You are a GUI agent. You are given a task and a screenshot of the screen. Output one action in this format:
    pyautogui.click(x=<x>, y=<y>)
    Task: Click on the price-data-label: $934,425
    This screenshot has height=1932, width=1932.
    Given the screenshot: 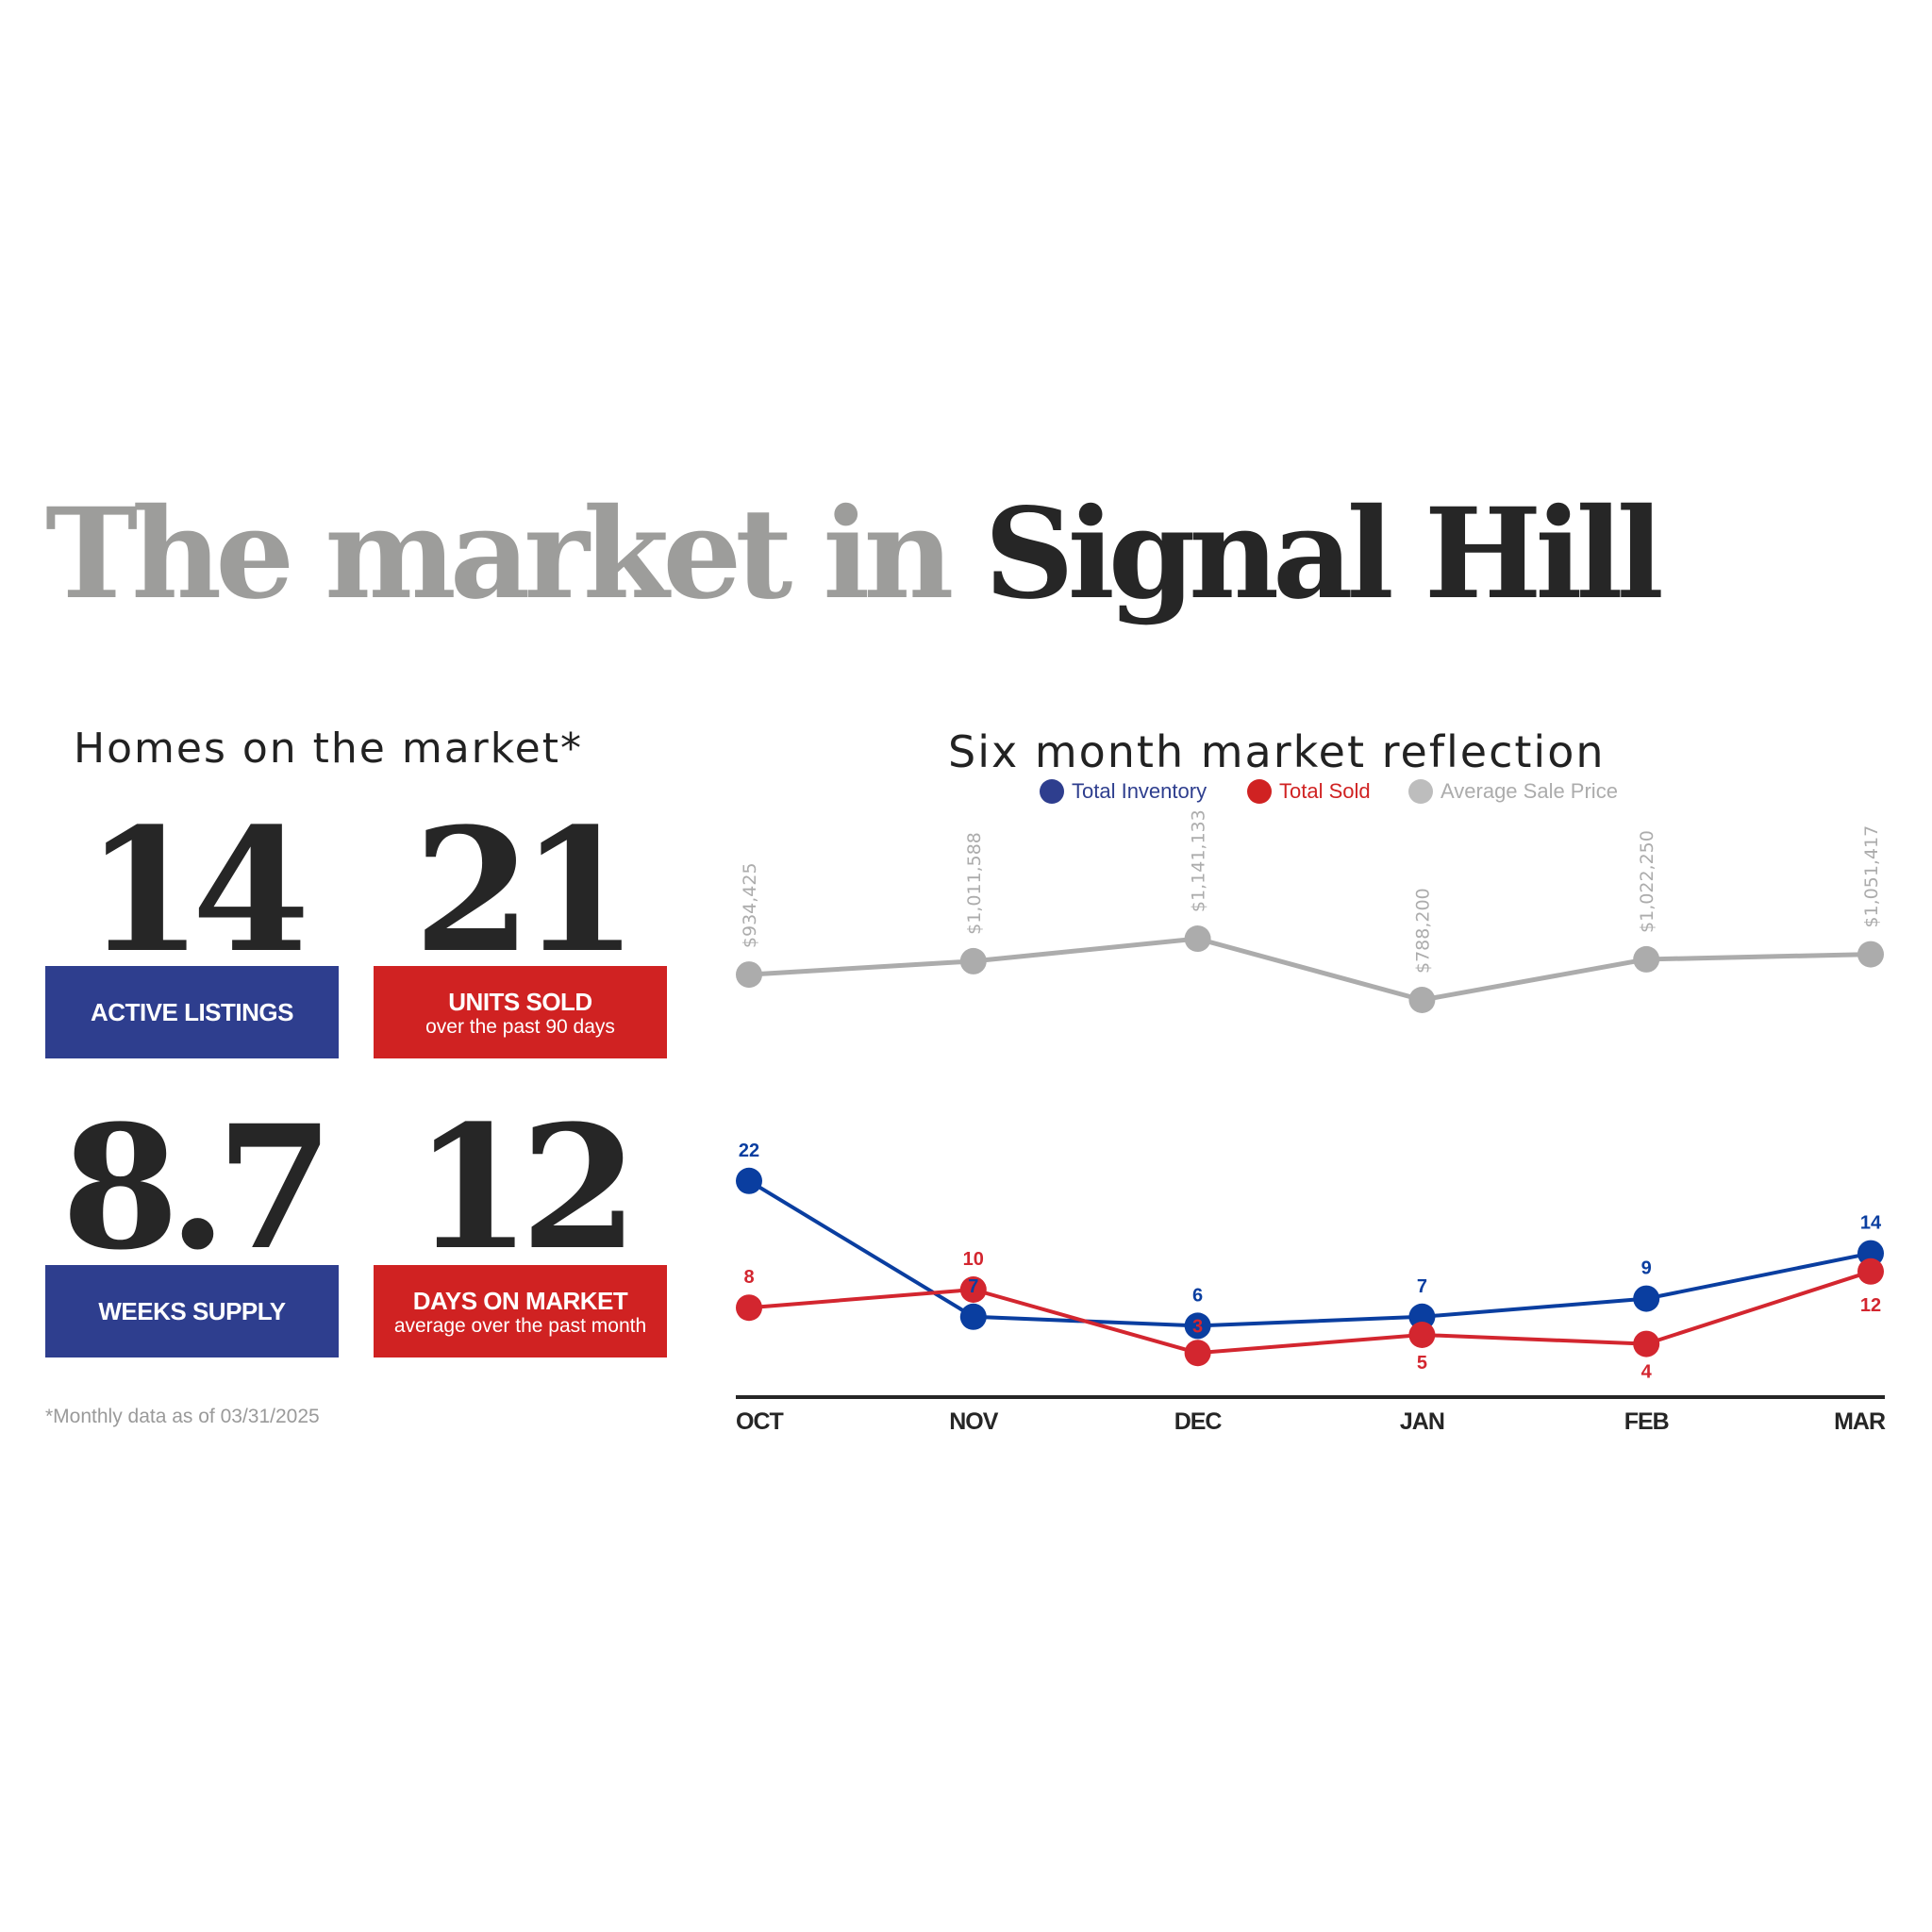 What is the action you would take?
    pyautogui.click(x=750, y=905)
    